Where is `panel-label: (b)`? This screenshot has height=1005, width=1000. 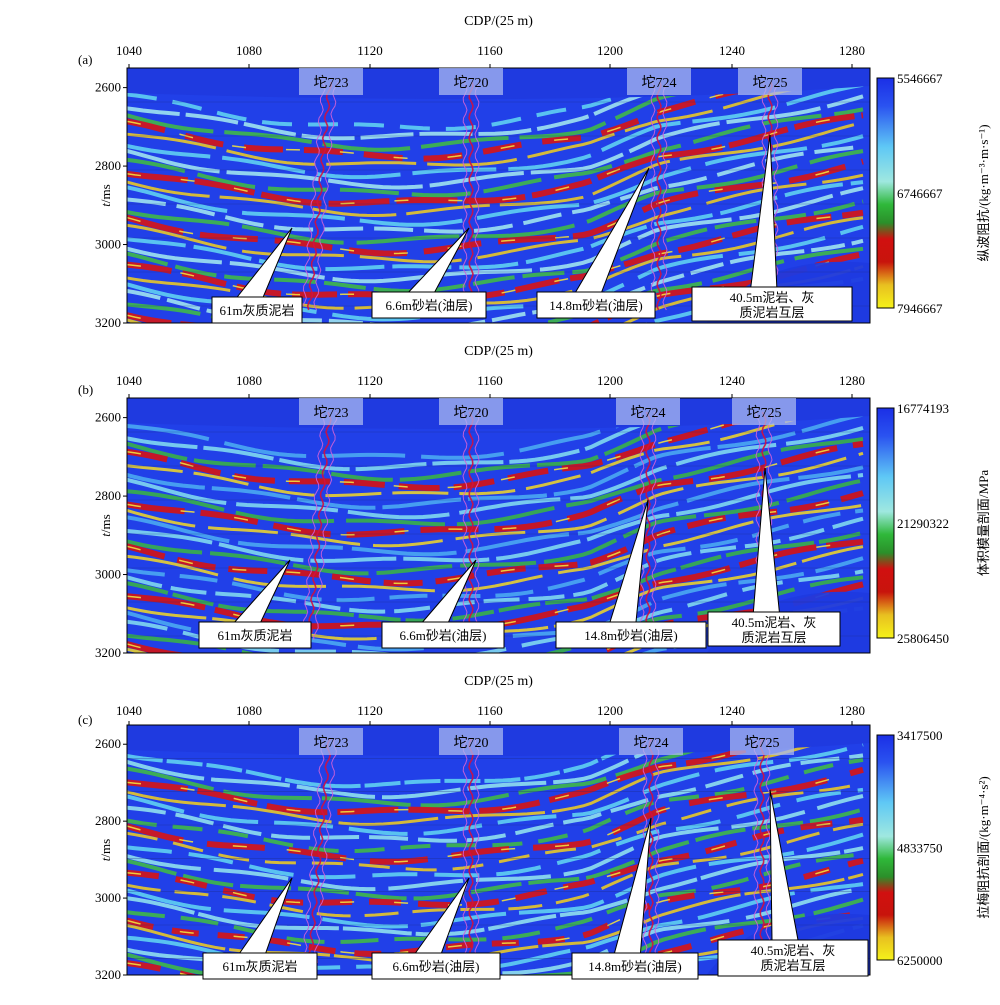
panel-label: (b) is located at coordinates (85, 389).